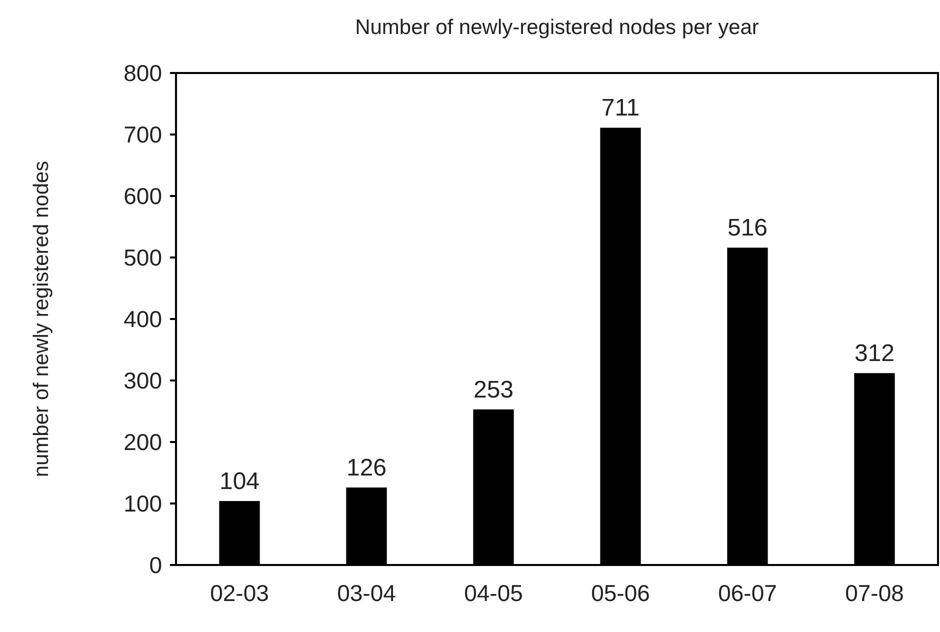  What do you see at coordinates (620, 593) in the screenshot?
I see `x-tick-label: 05-06` at bounding box center [620, 593].